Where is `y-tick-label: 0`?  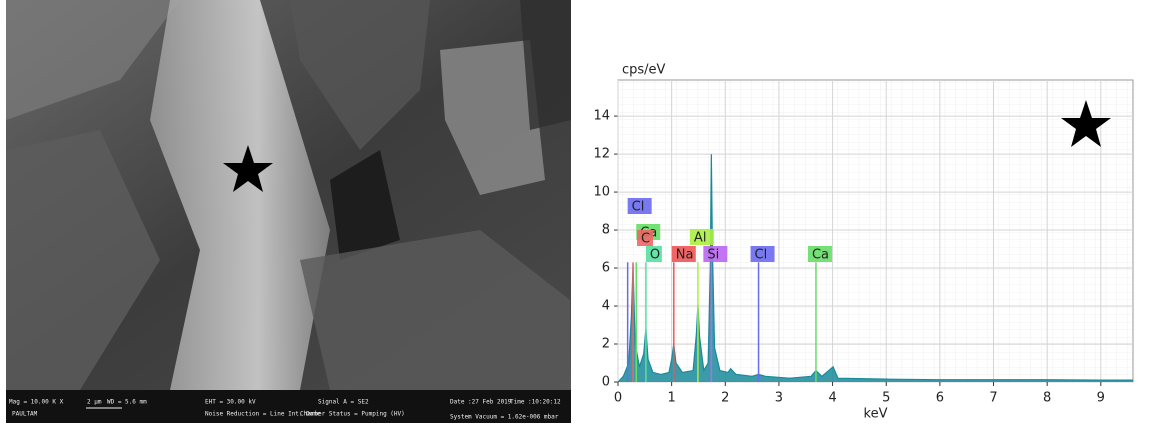
y-tick-label: 0 is located at coordinates (606, 382).